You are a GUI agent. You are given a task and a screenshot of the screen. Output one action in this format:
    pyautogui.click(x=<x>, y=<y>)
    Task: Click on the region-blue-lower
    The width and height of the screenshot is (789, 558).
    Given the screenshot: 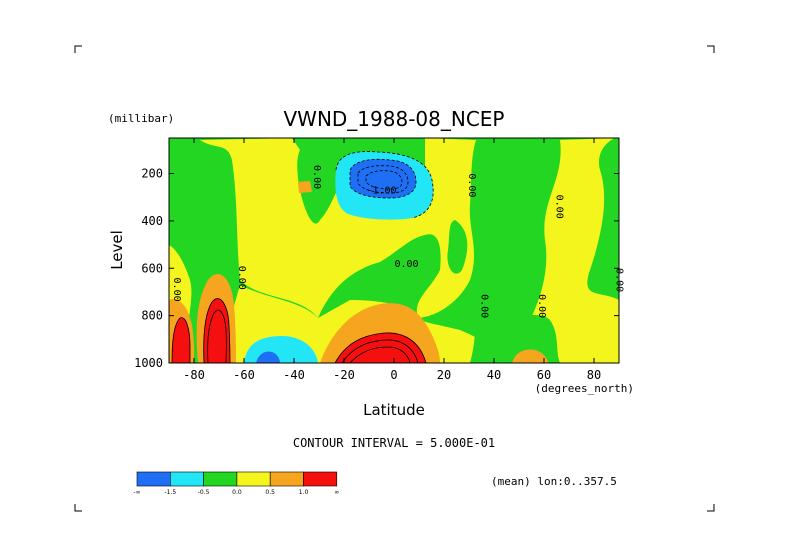 What is the action you would take?
    pyautogui.click(x=268, y=357)
    